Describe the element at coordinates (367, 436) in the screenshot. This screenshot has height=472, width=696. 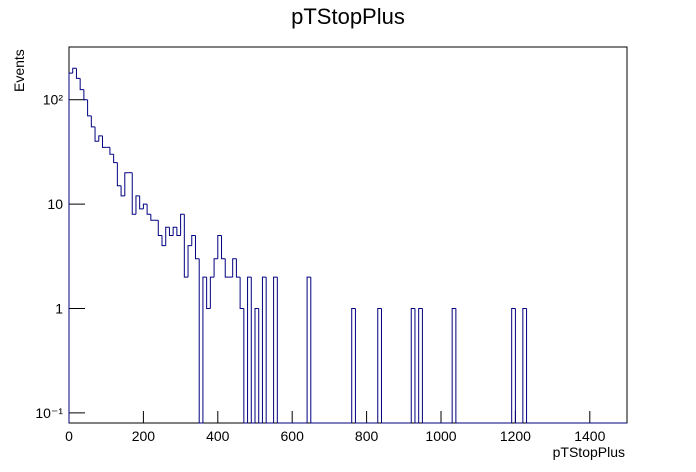
I see `x-tick-label: 800` at that location.